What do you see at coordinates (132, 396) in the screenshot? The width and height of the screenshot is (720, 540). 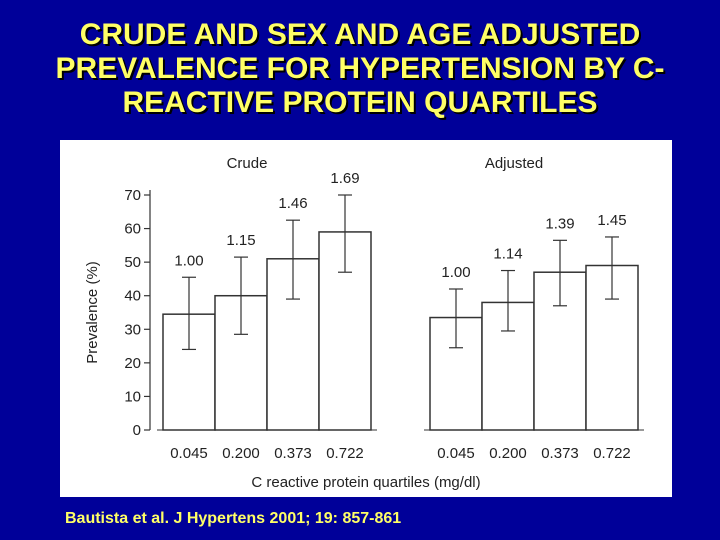 I see `y-tick-label-10: 10` at bounding box center [132, 396].